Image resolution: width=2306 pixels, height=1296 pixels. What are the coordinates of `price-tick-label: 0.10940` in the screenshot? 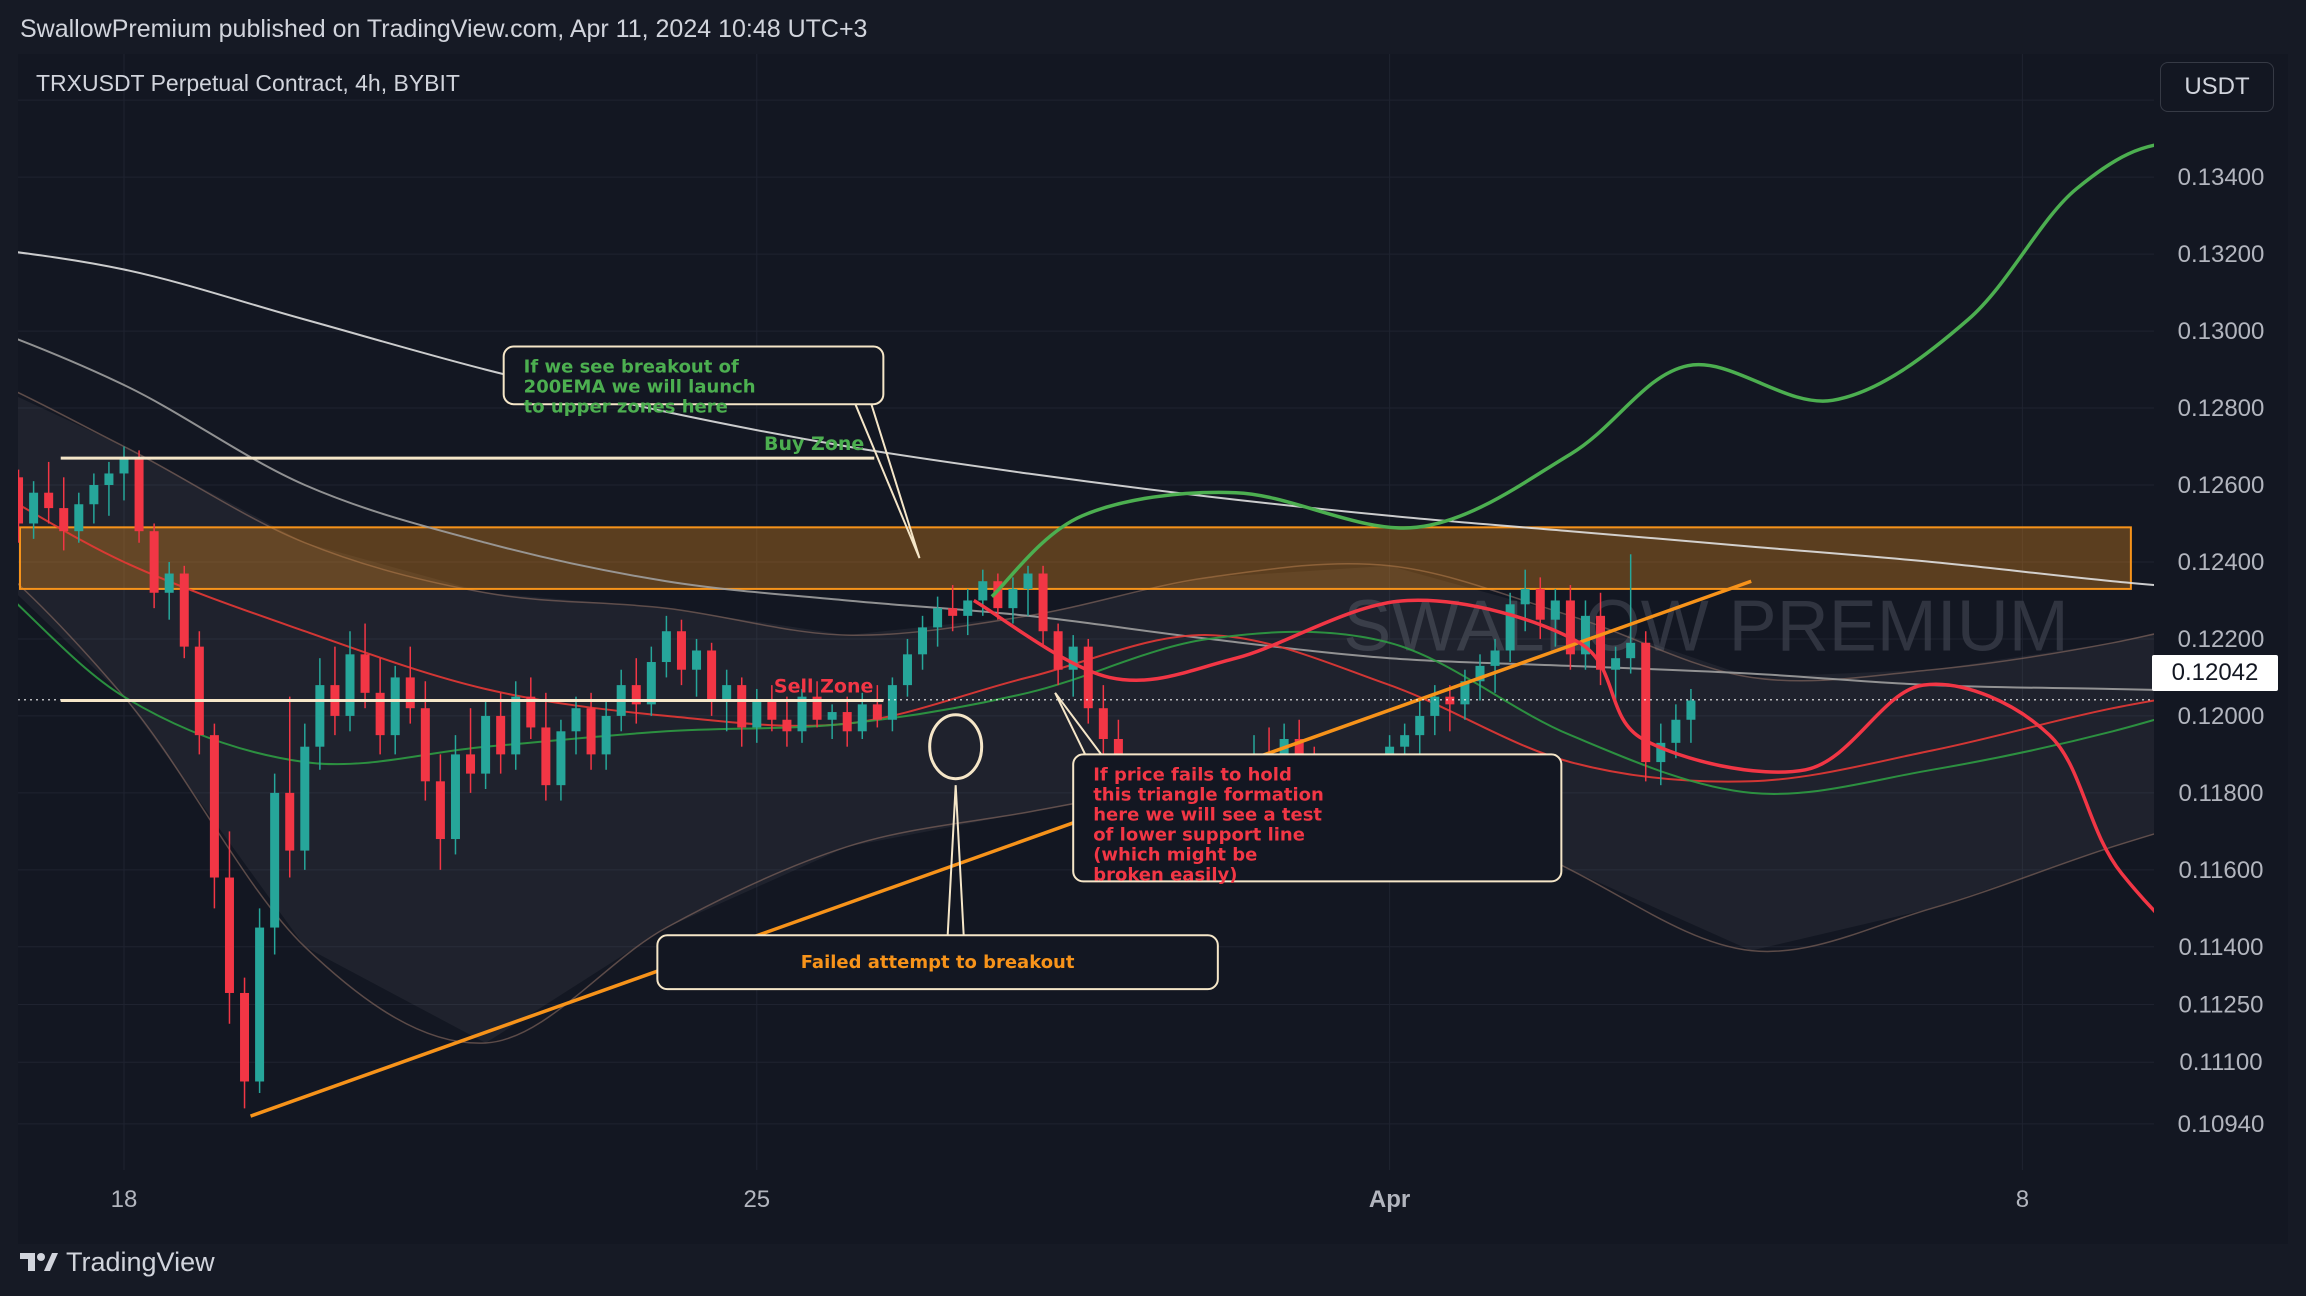 It's located at (2221, 1124).